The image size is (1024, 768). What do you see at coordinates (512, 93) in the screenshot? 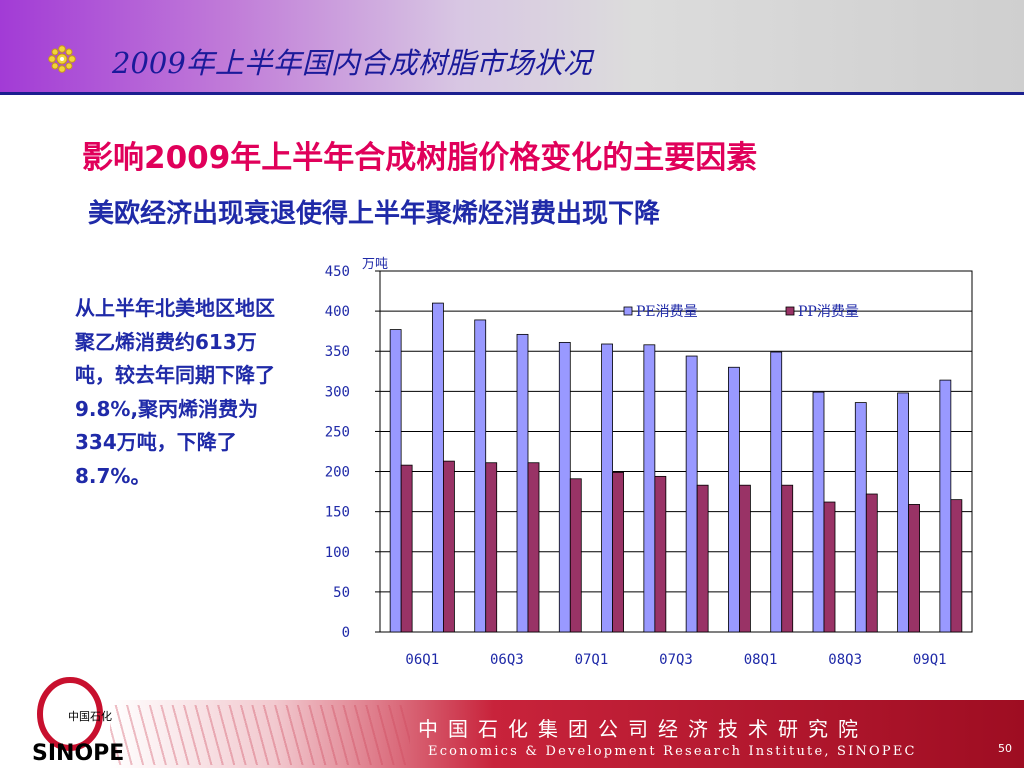
I see `header-divider` at bounding box center [512, 93].